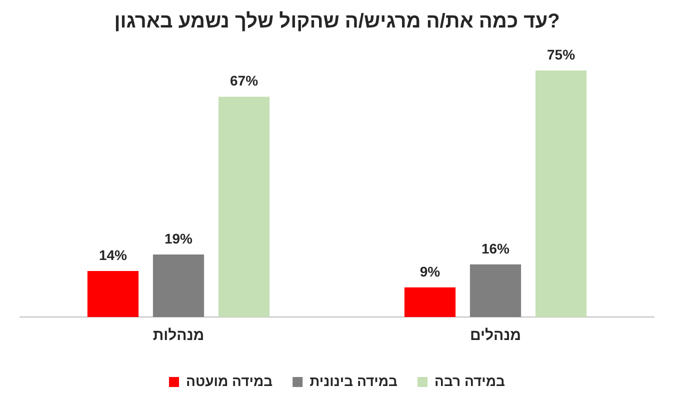  Describe the element at coordinates (113, 254) in the screenshot. I see `data-label: 14%` at that location.